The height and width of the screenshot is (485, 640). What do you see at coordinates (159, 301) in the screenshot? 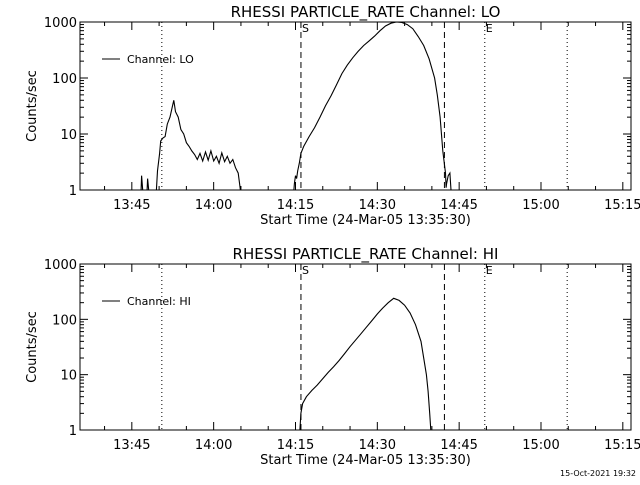
I see `legend-label: Channel: HI` at bounding box center [159, 301].